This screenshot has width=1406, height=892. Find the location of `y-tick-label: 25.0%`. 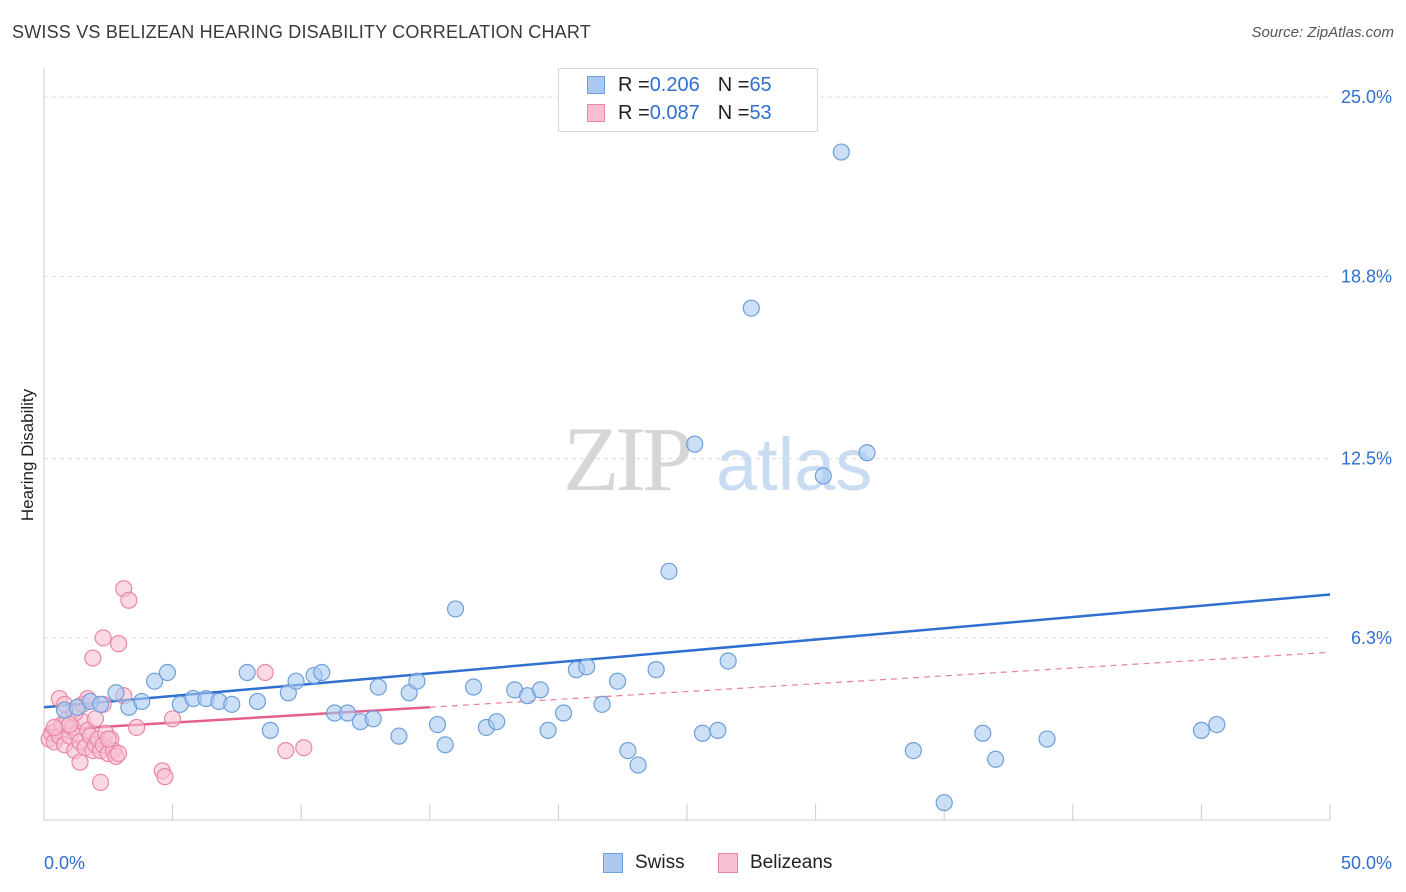

y-tick-label: 25.0% is located at coordinates (1366, 97).